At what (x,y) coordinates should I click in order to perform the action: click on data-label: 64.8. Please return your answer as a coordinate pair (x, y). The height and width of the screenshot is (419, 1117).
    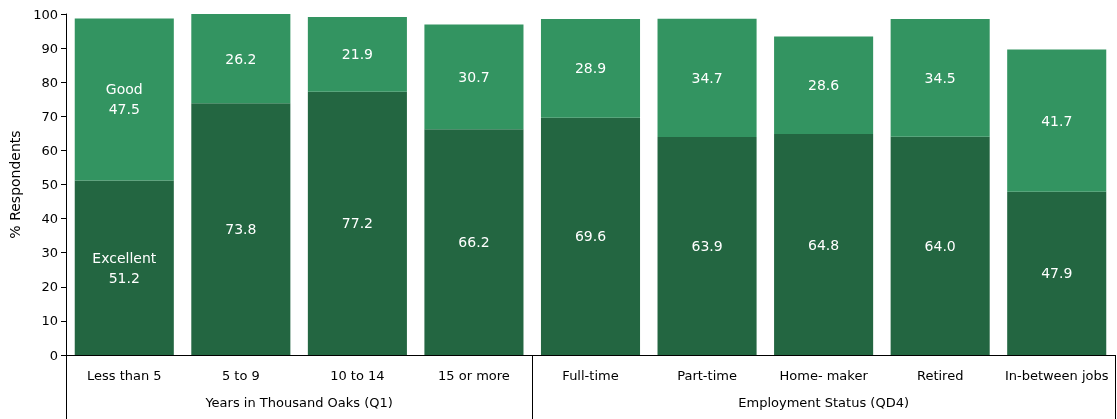
    Looking at the image, I should click on (824, 244).